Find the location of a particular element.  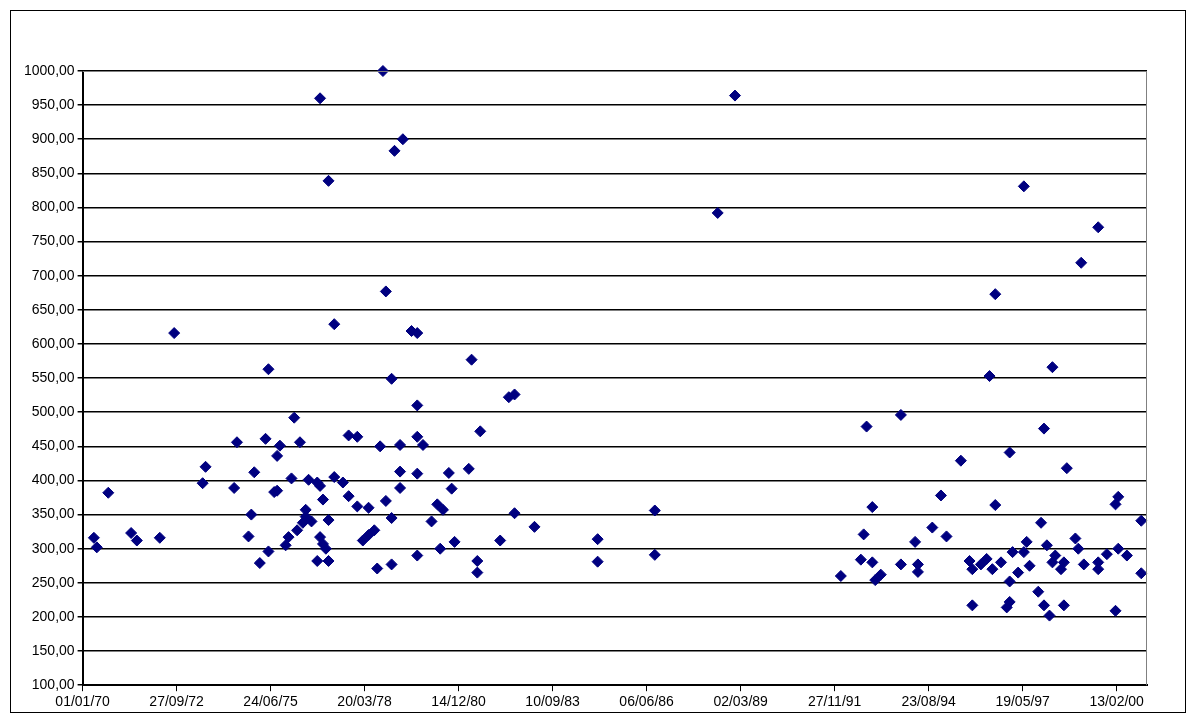

x-tick-label: 10/09/83 is located at coordinates (553, 701).